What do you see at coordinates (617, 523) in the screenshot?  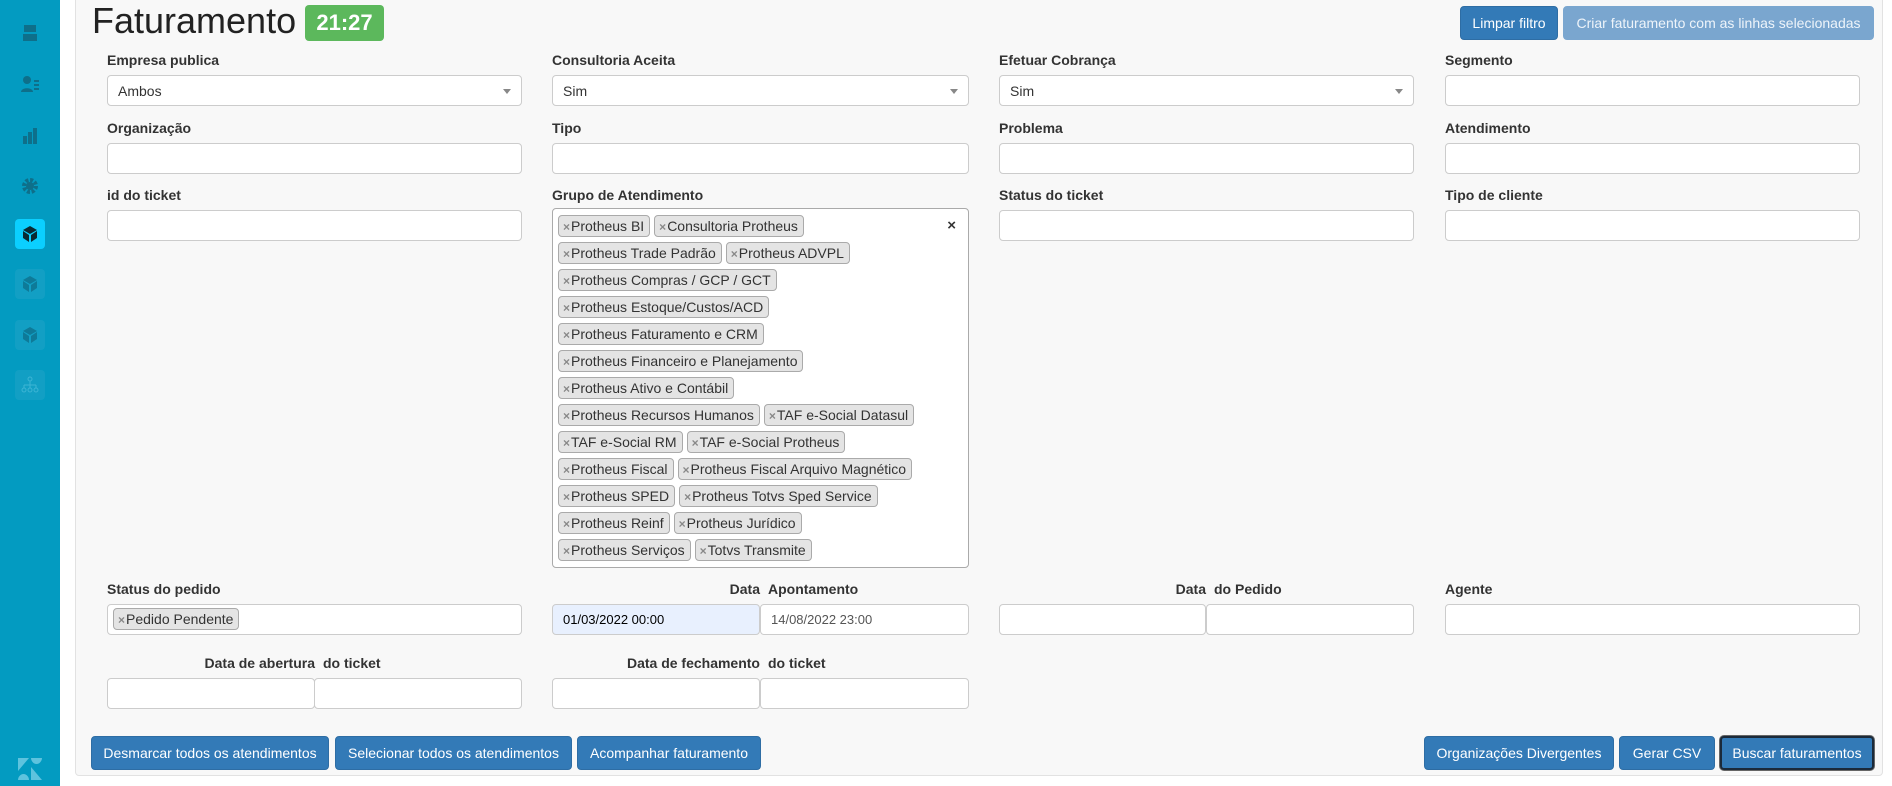 I see `tag-label: Protheus Reinf` at bounding box center [617, 523].